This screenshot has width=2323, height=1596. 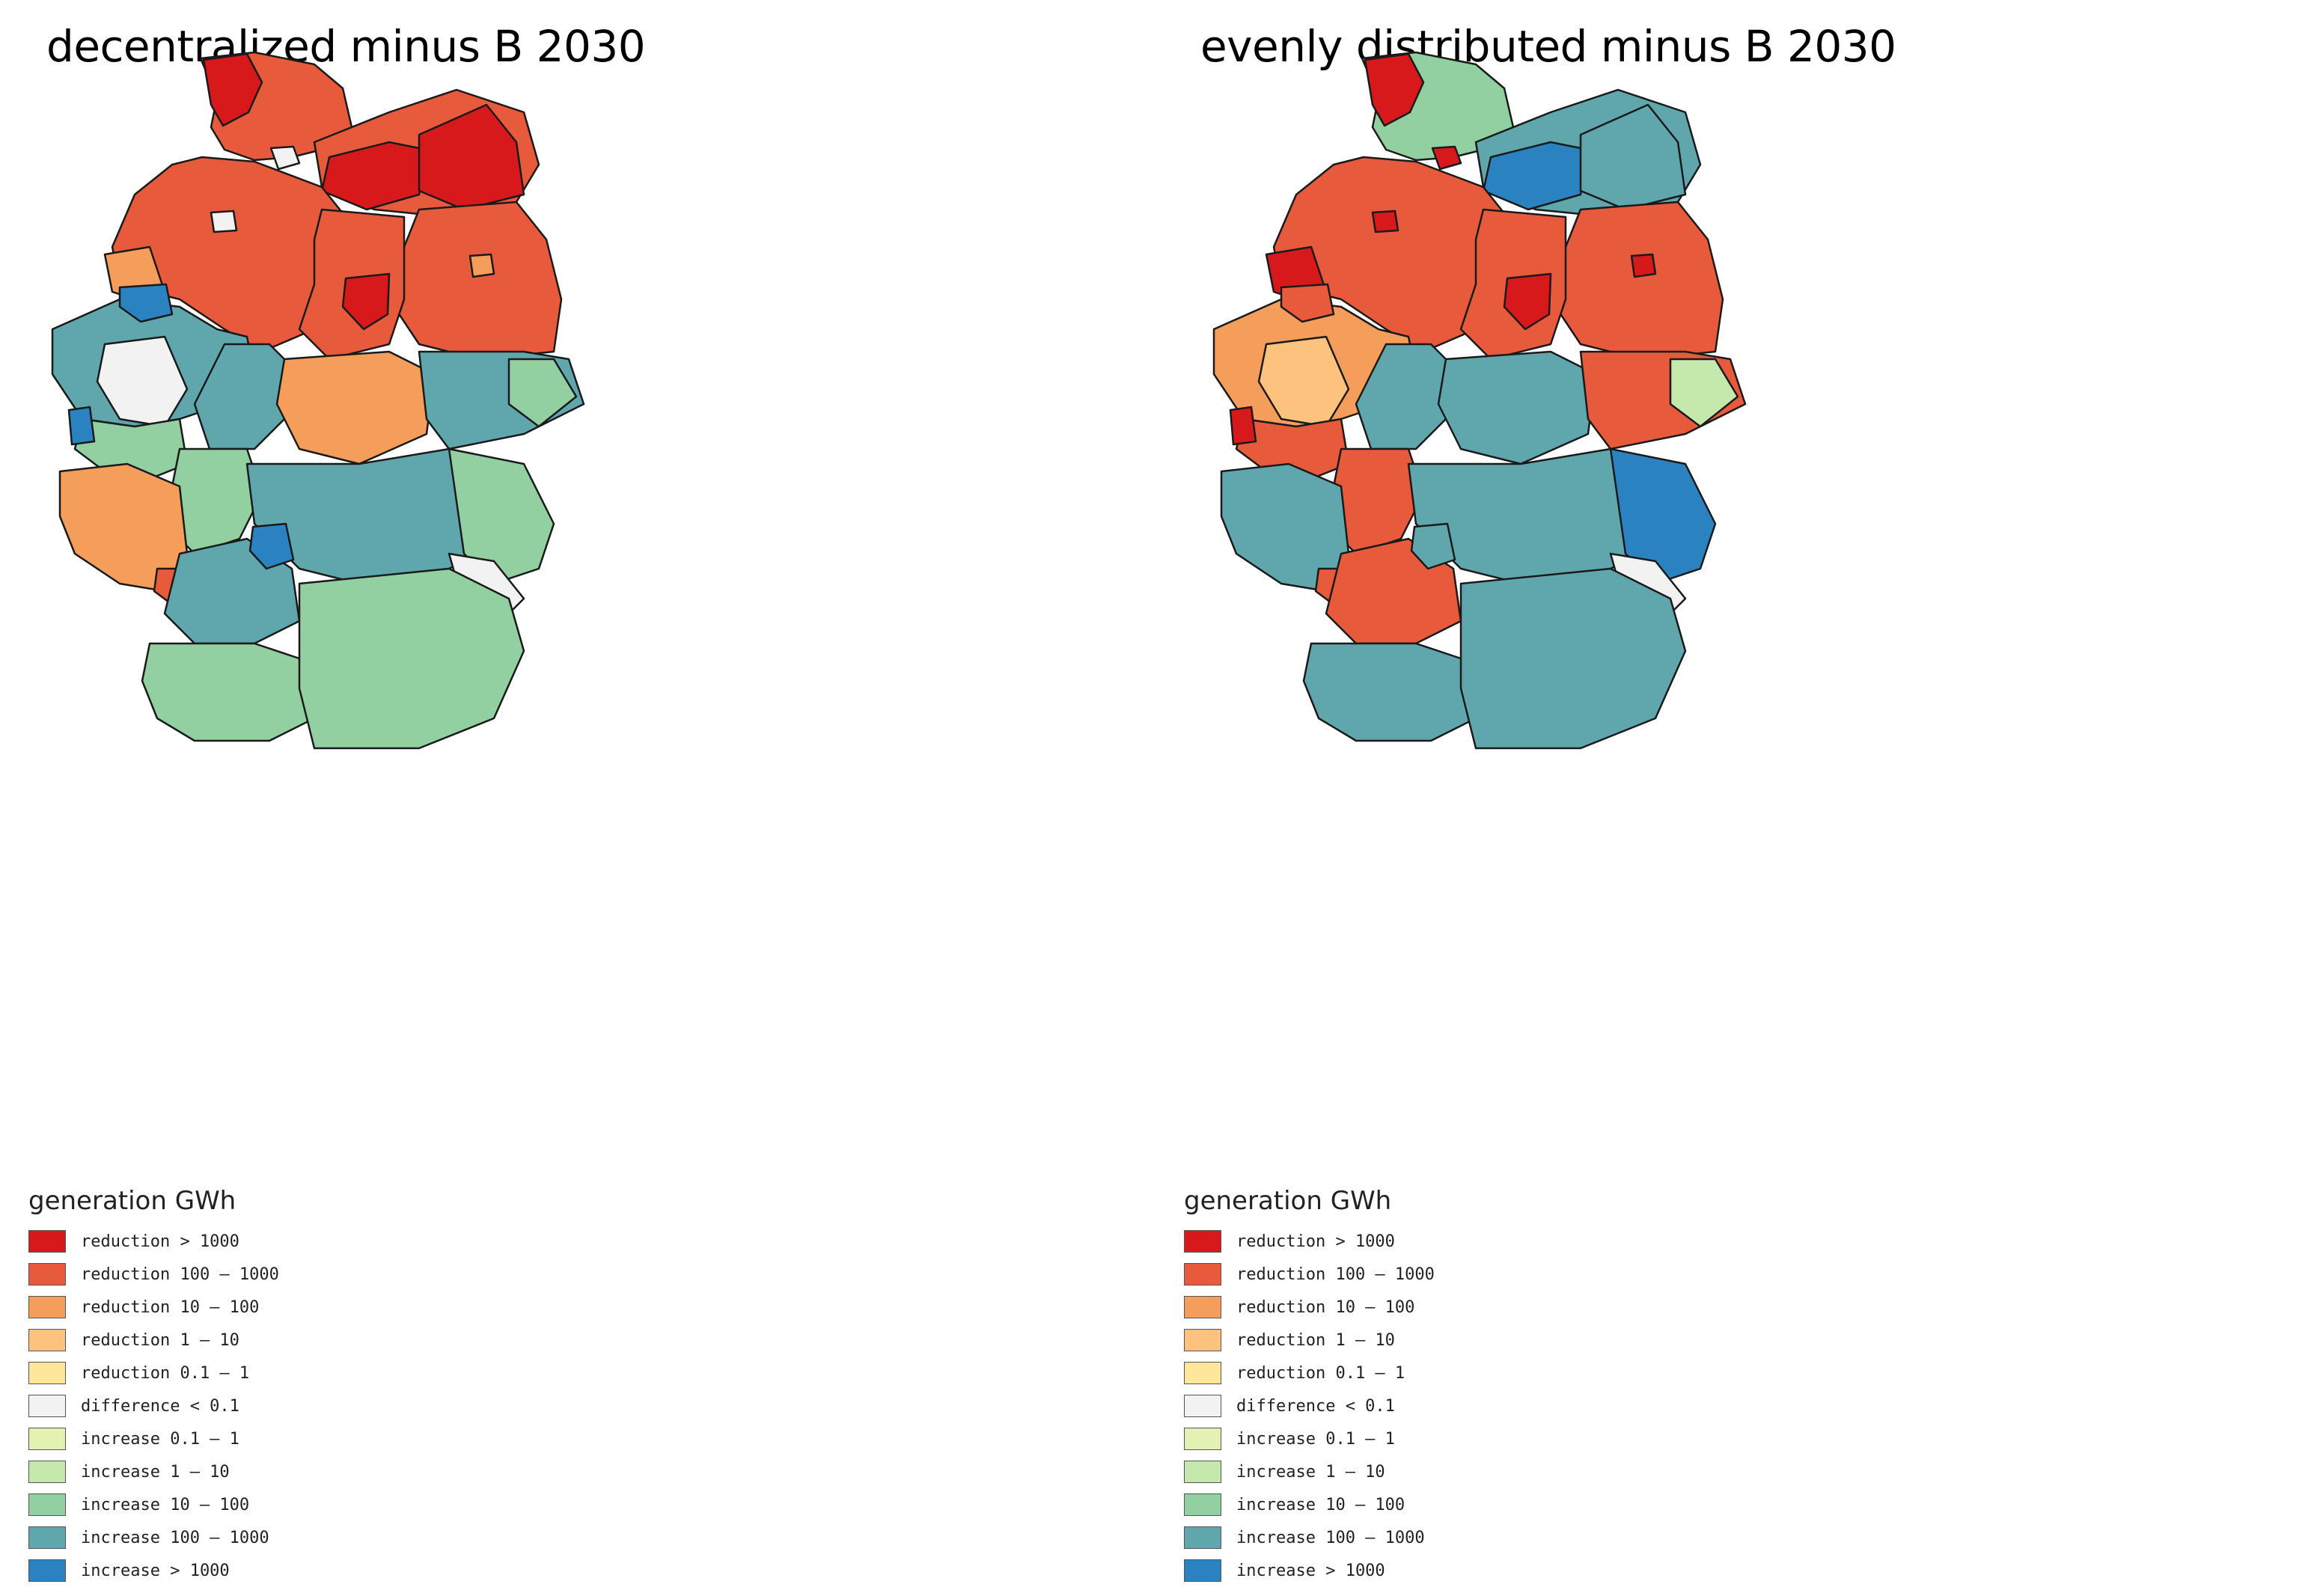 I want to click on region-bayern-east, so click(x=1663, y=516).